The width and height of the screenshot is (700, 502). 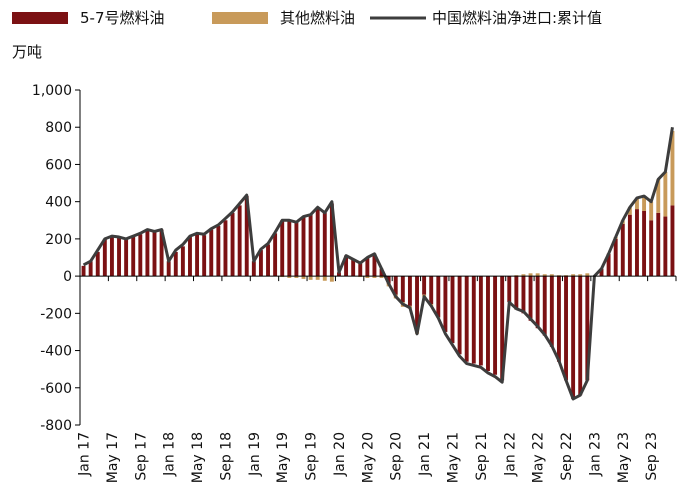 What do you see at coordinates (624, 457) in the screenshot?
I see `x-tick-label: May 23` at bounding box center [624, 457].